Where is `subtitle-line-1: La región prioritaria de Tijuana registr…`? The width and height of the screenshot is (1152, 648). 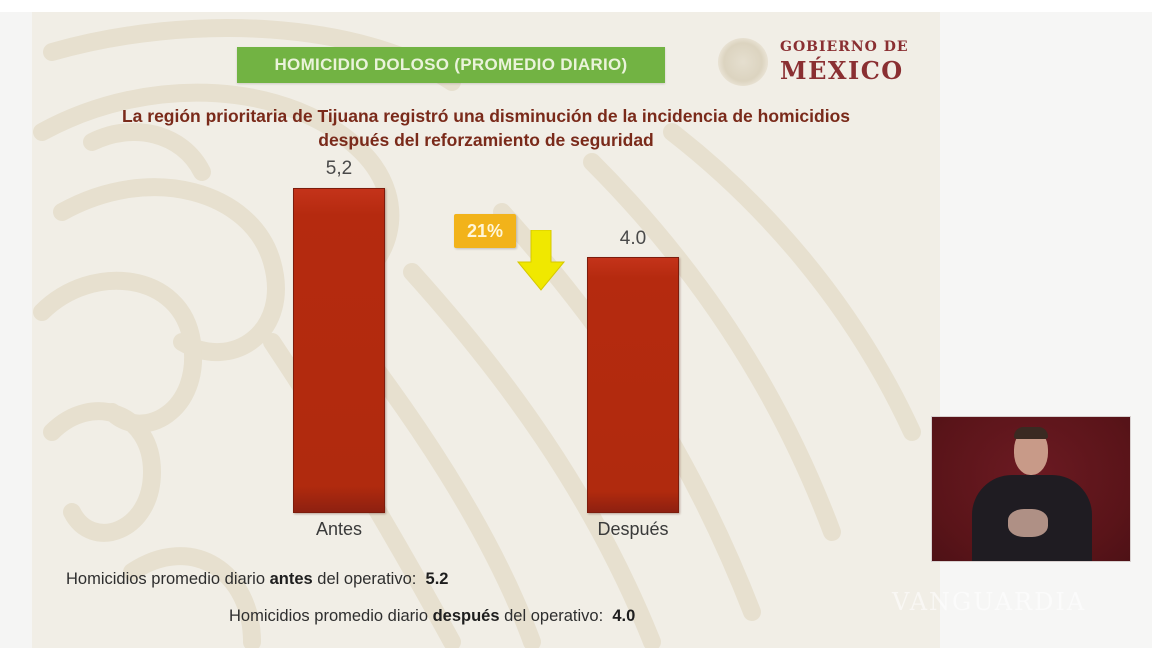
subtitle-line-1: La región prioritaria de Tijuana registr… is located at coordinates (486, 116).